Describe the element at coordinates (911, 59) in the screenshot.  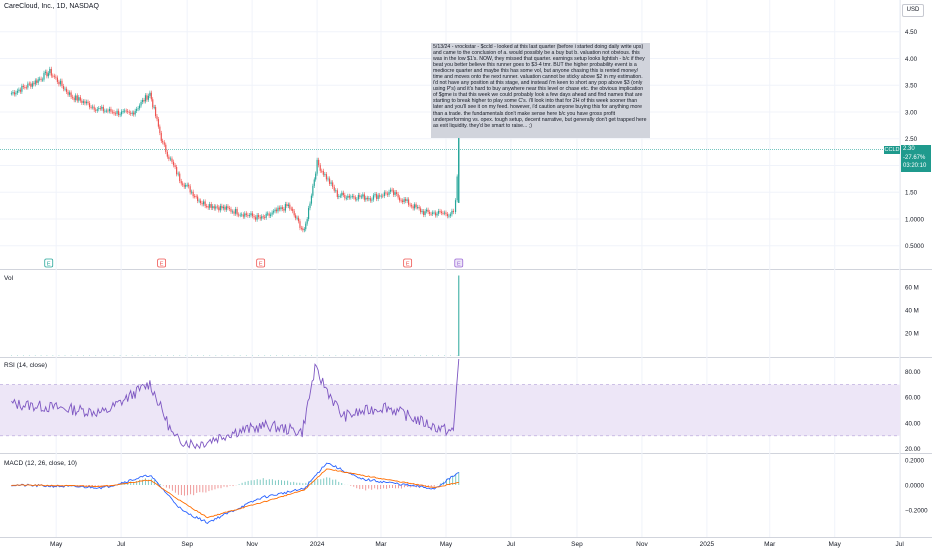
I see `price-tick-label: 4.00` at that location.